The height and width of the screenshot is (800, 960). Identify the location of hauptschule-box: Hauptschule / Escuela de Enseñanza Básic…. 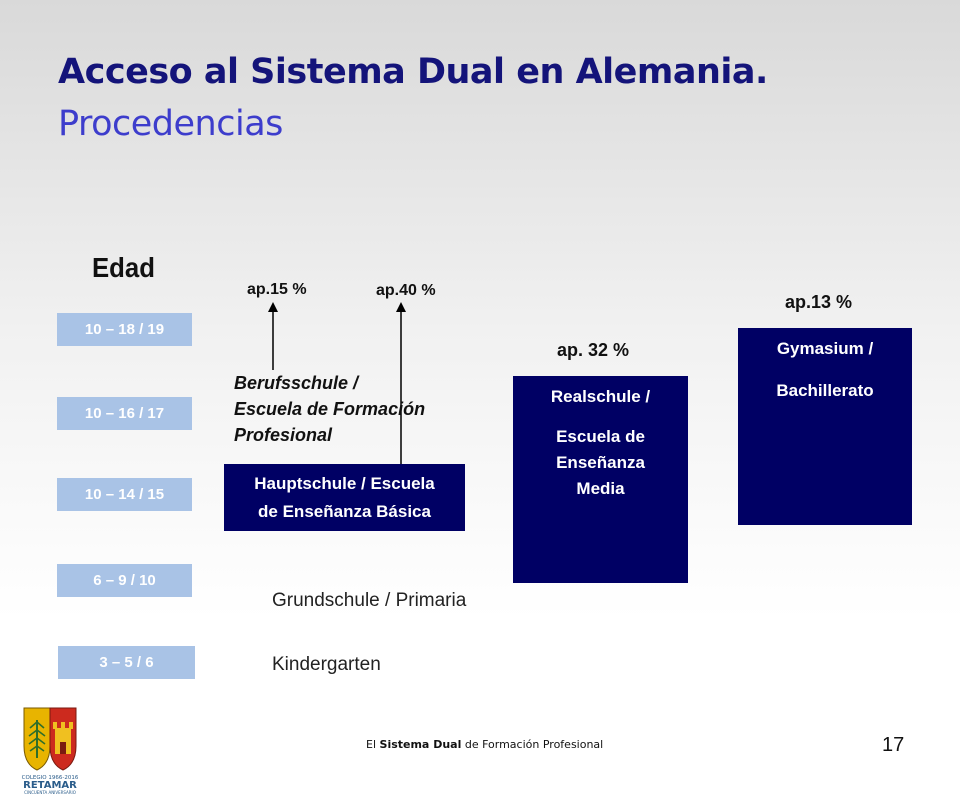
(344, 497).